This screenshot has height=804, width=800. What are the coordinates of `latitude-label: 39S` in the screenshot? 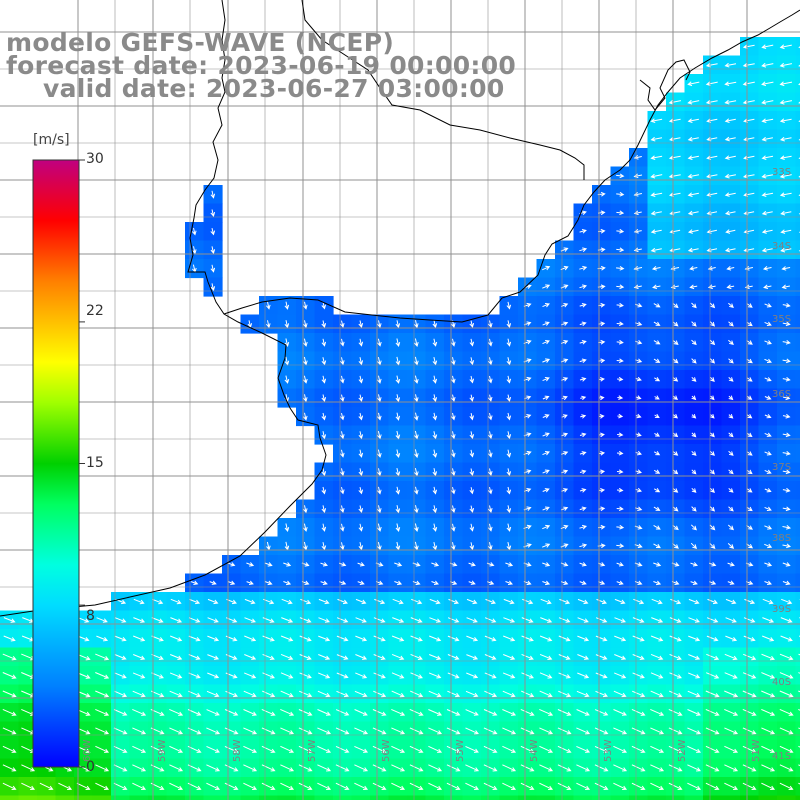 It's located at (781, 609).